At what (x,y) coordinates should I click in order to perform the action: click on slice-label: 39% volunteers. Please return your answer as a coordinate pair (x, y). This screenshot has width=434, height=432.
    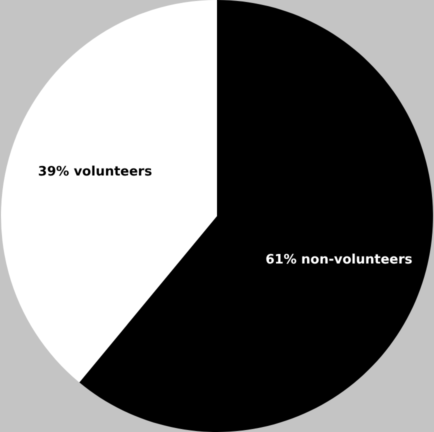
    Looking at the image, I should click on (95, 172).